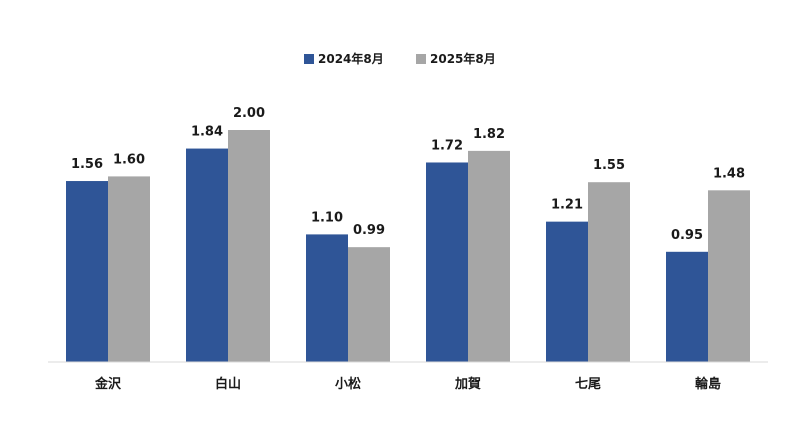  Describe the element at coordinates (407, 384) in the screenshot. I see `category-labels-group: 金沢 白山 小松 加賀 七尾 輪島` at that location.